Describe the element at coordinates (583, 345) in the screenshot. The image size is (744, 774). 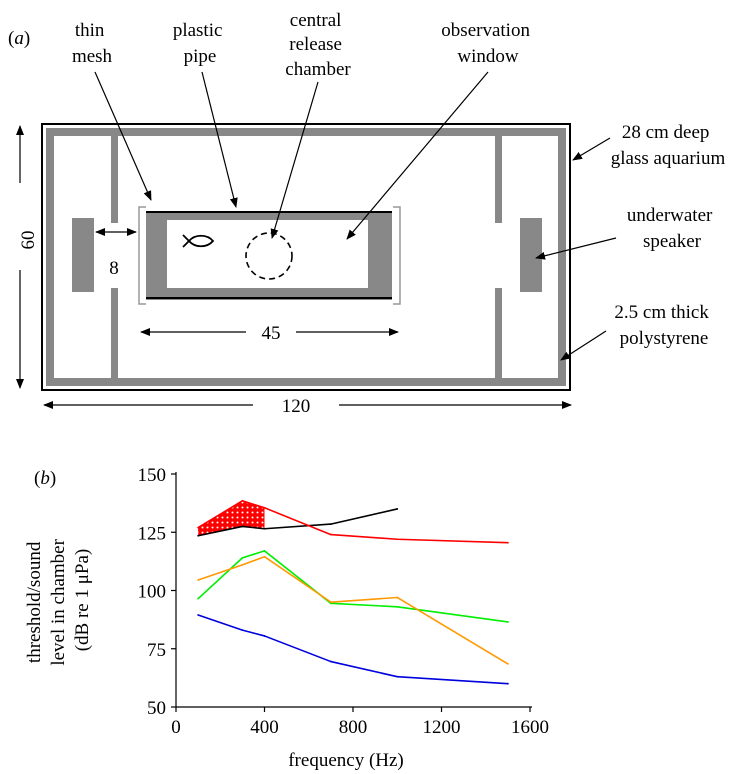
I see `arrow-polystyrene` at that location.